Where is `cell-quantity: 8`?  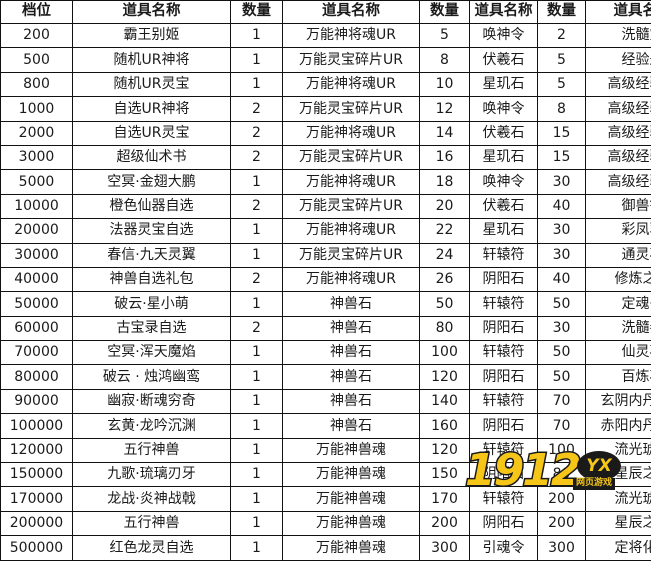
cell-quantity: 8 is located at coordinates (562, 109).